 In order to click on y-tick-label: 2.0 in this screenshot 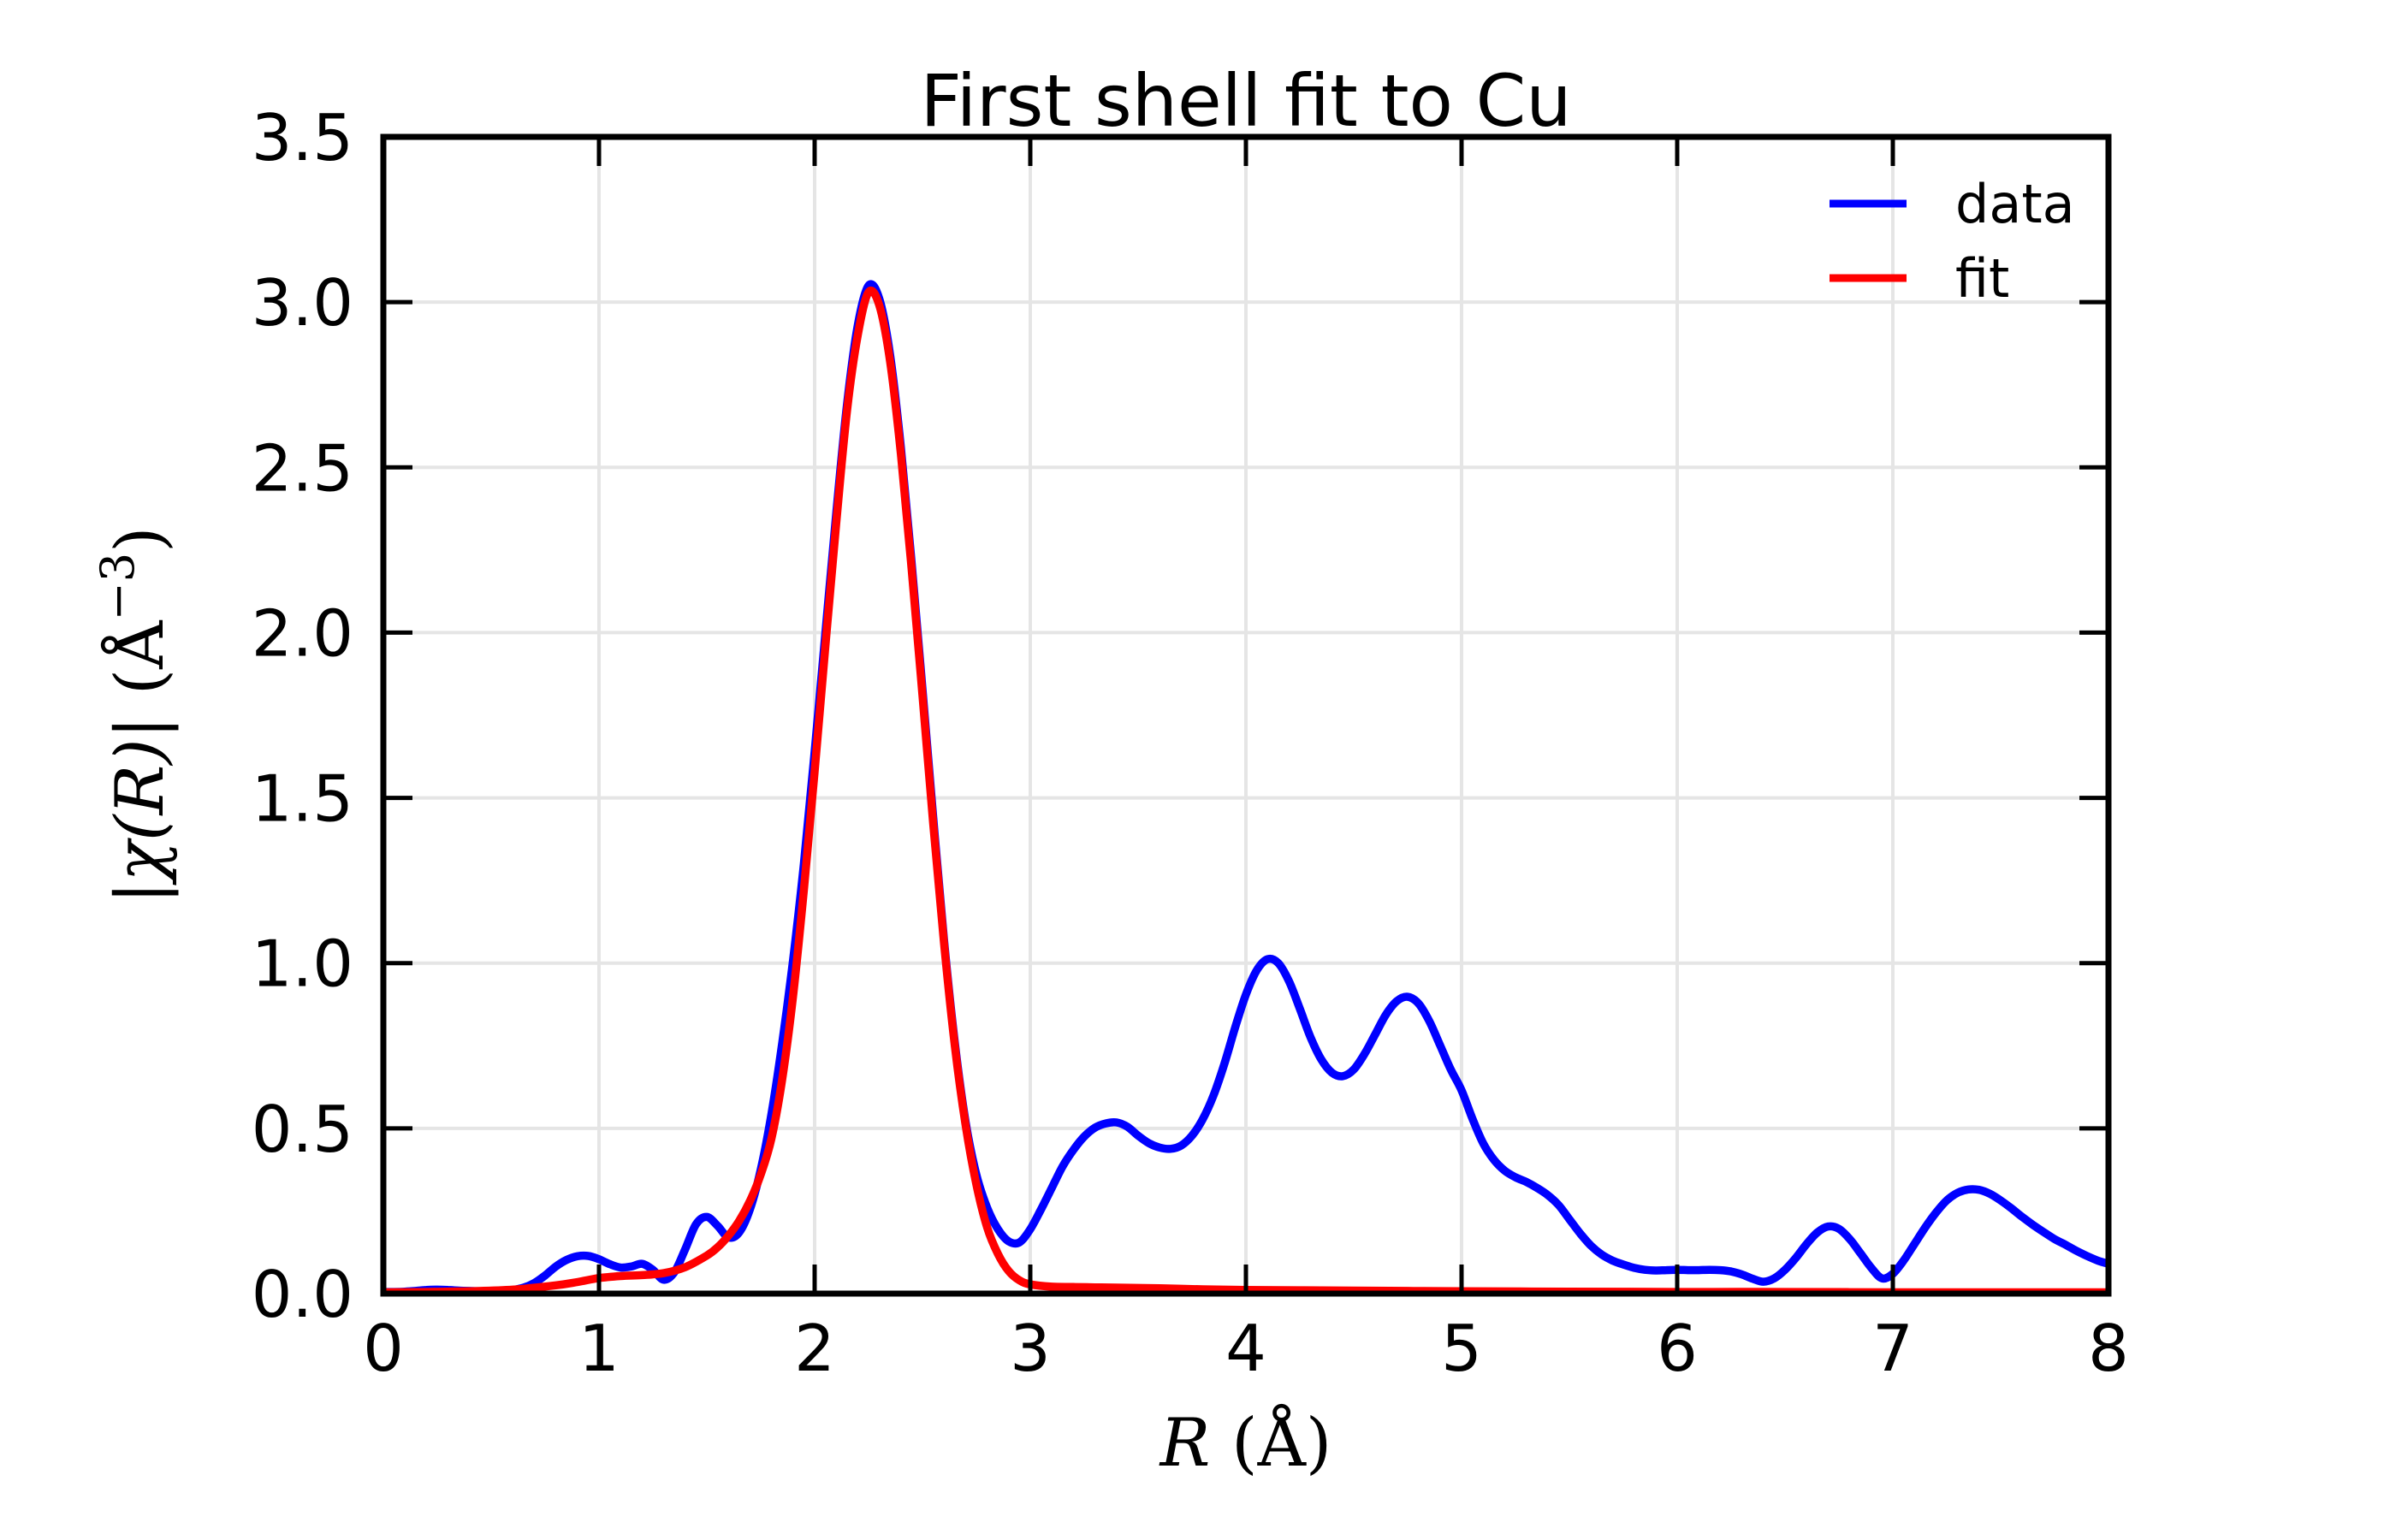, I will do `click(303, 633)`.